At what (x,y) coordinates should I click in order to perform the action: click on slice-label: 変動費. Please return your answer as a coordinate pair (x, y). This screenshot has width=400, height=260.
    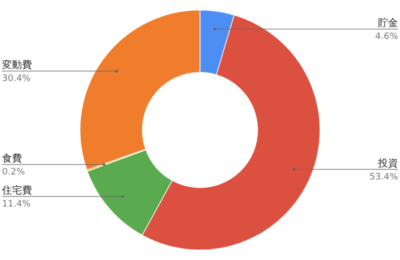
    Looking at the image, I should click on (17, 65).